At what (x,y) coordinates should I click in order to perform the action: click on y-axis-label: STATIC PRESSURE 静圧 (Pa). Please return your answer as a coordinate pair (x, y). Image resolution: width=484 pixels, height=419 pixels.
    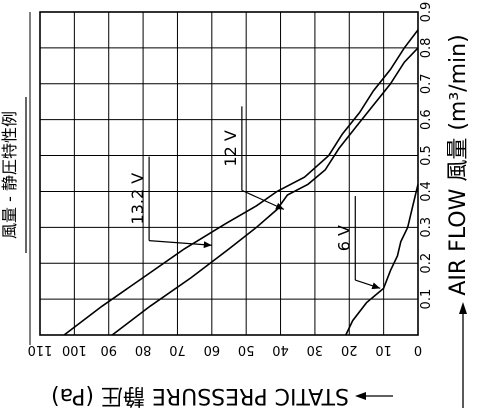
    Looking at the image, I should click on (200, 395).